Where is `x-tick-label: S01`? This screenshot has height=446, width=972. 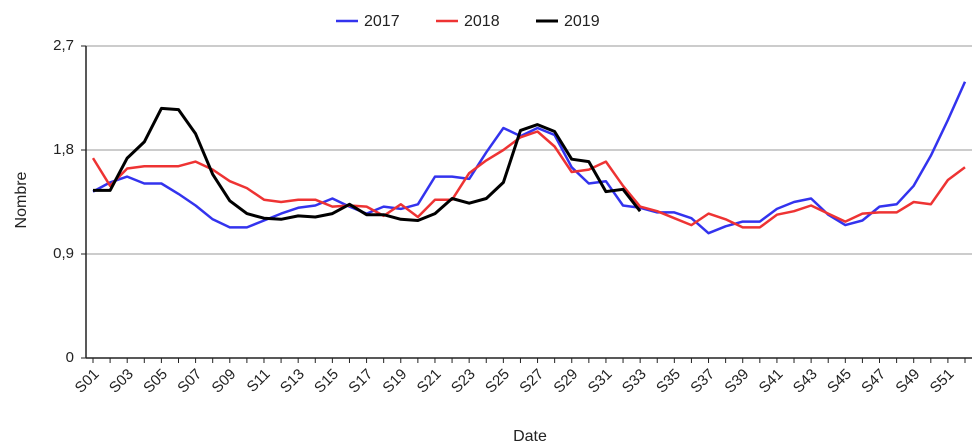
x-tick-label: S01 is located at coordinates (87, 381).